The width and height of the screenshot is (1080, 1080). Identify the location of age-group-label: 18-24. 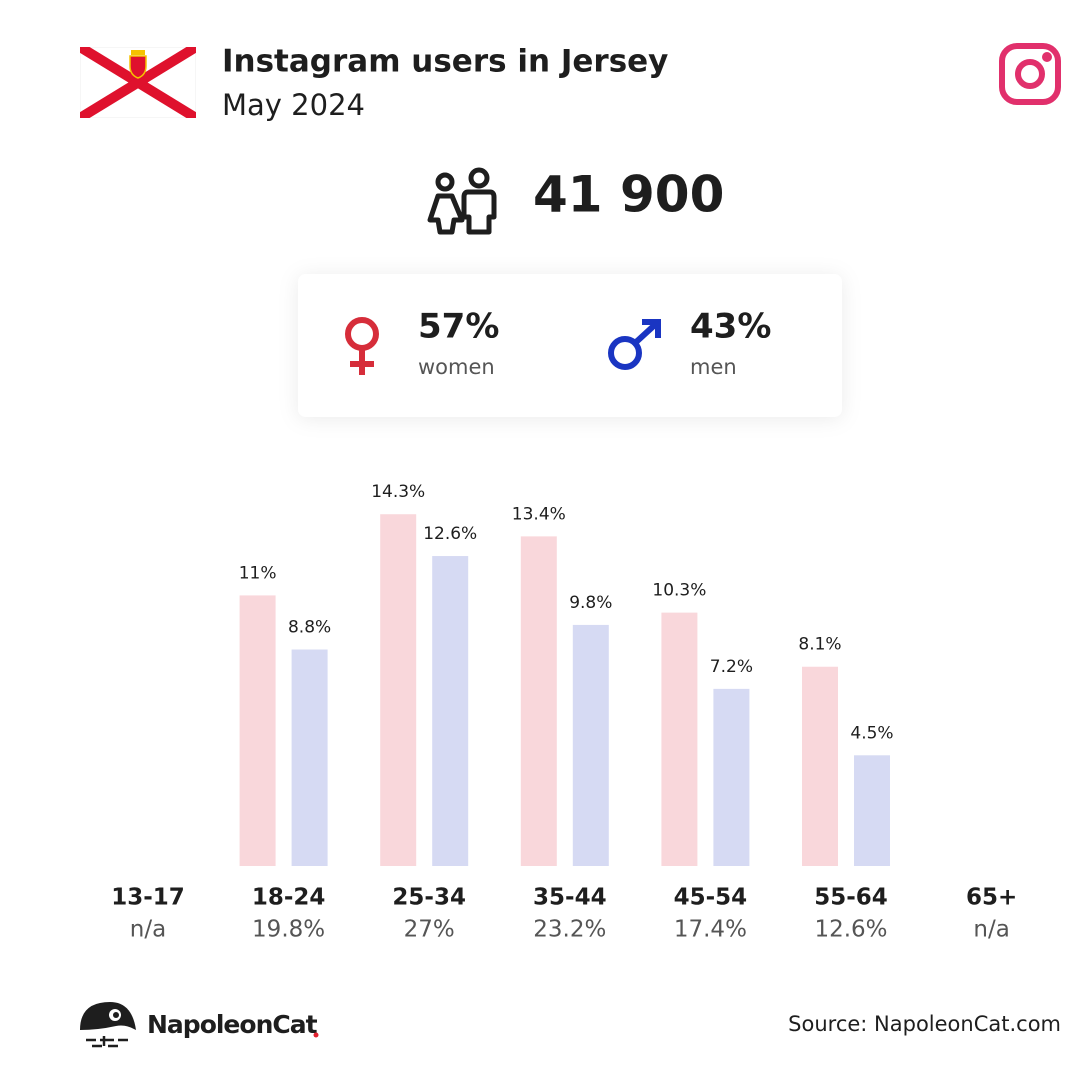
(289, 898).